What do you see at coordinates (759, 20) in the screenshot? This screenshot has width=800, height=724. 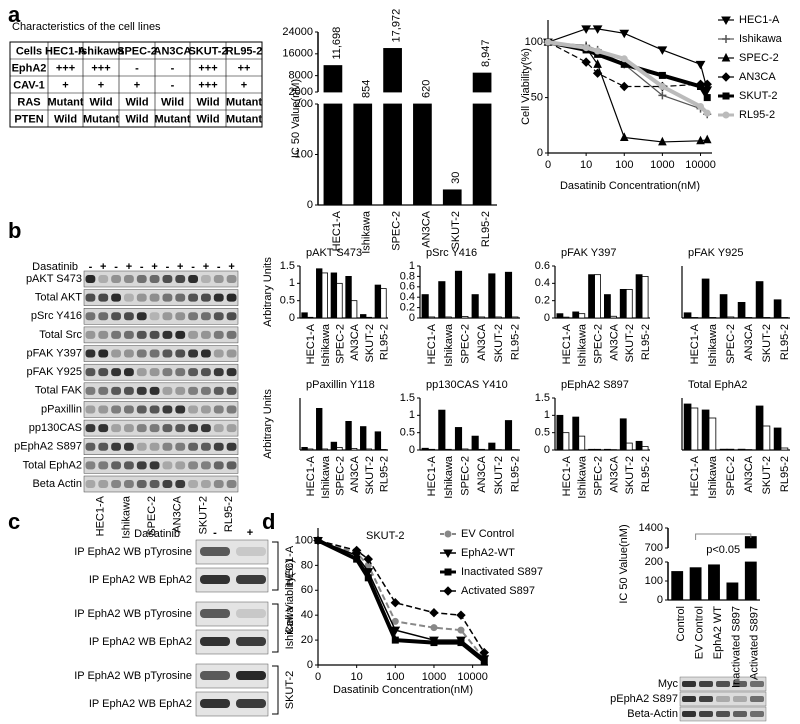 I see `legend-label: HEC1-A` at bounding box center [759, 20].